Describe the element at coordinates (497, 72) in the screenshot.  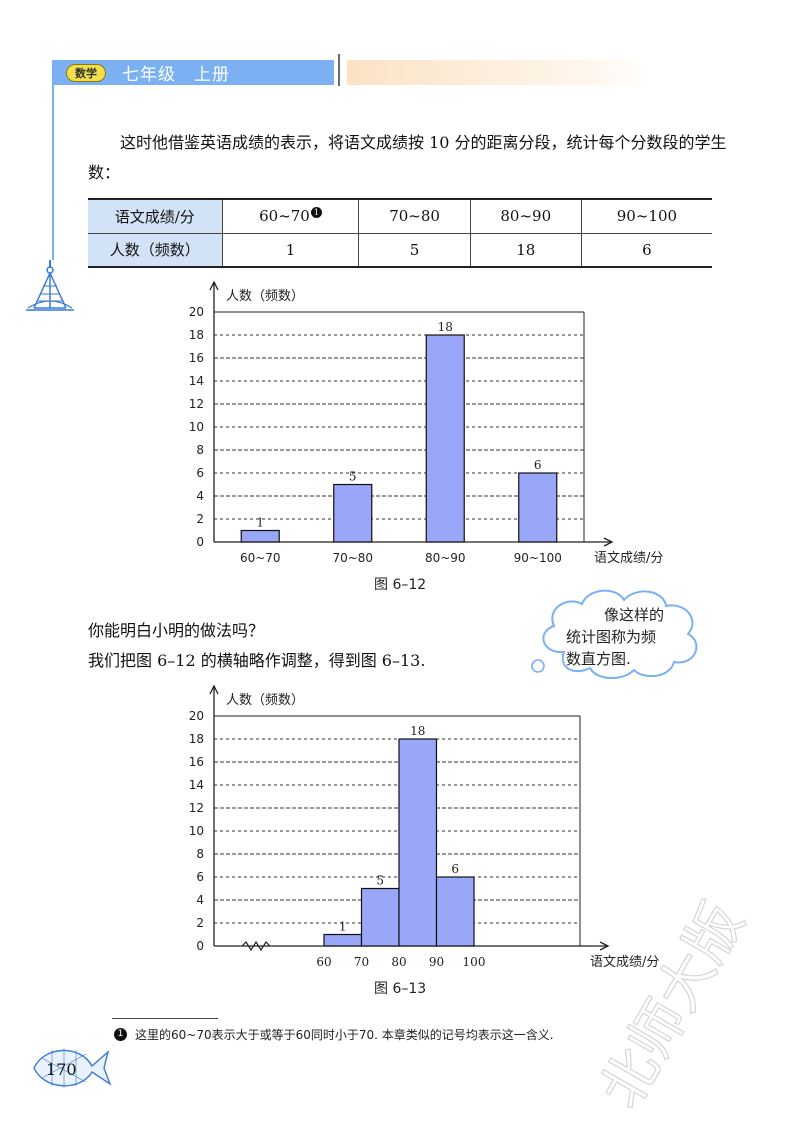
I see `header-gradient` at that location.